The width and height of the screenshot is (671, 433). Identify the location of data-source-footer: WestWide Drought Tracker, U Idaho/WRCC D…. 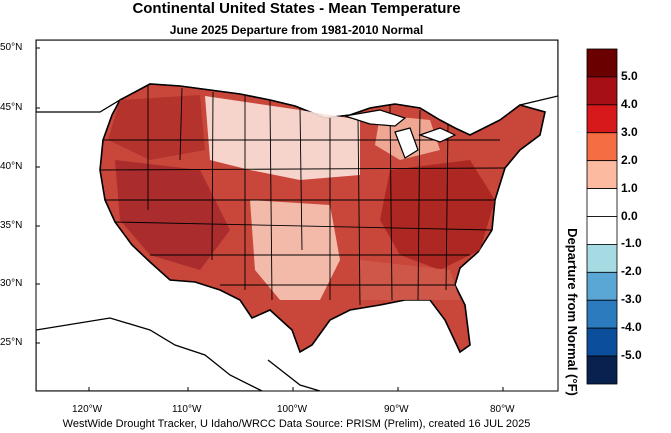
(296, 424).